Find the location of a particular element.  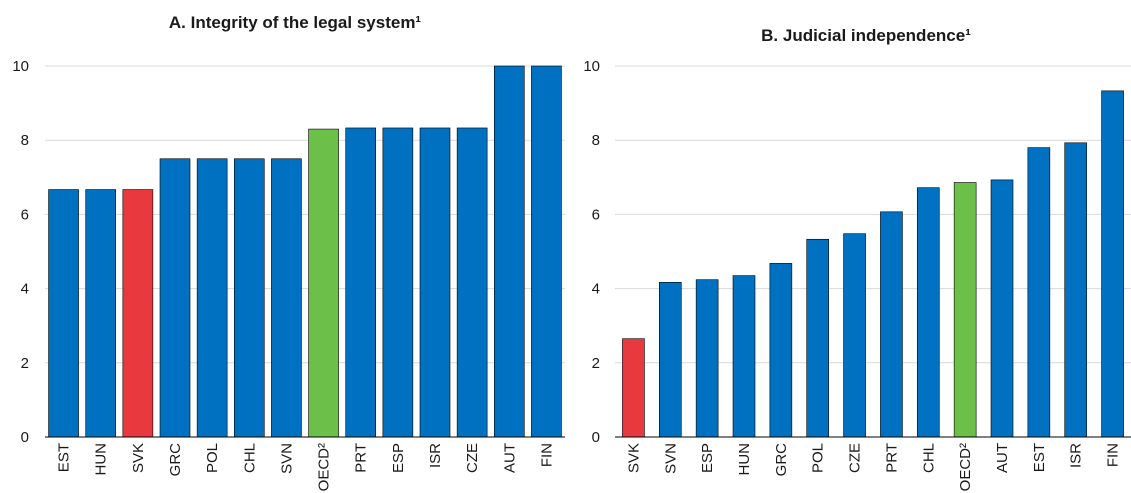

panel-b-y-tick-label: 4 is located at coordinates (596, 289).